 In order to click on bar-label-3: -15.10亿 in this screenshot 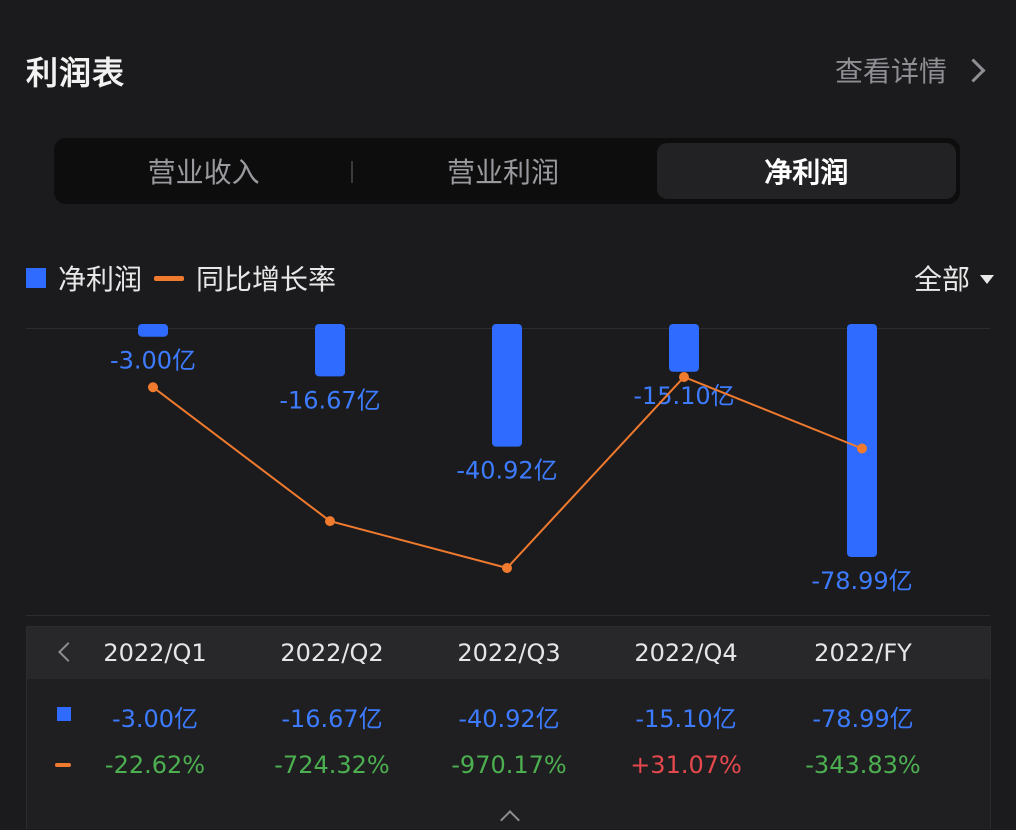, I will do `click(683, 396)`.